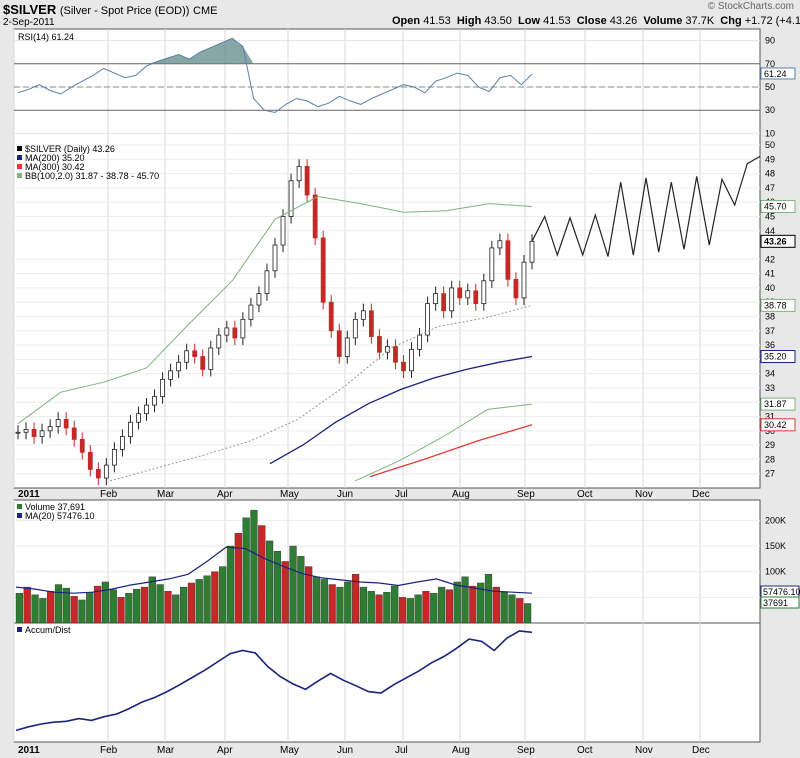 The width and height of the screenshot is (800, 758). What do you see at coordinates (770, 87) in the screenshot?
I see `rsi-tick-label: 50` at bounding box center [770, 87].